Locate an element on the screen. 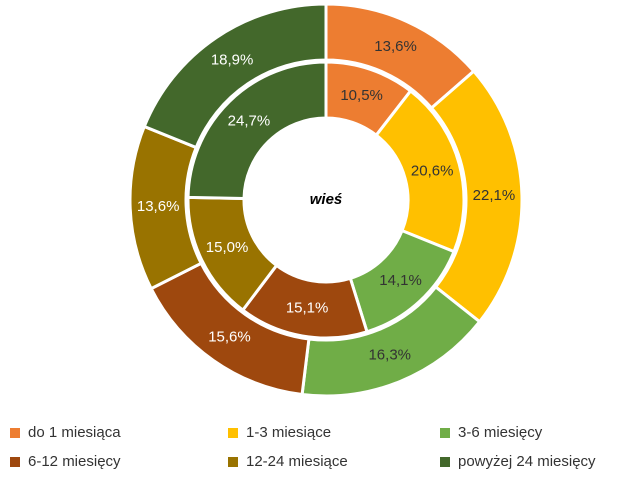  data-label: 24,7% is located at coordinates (249, 120).